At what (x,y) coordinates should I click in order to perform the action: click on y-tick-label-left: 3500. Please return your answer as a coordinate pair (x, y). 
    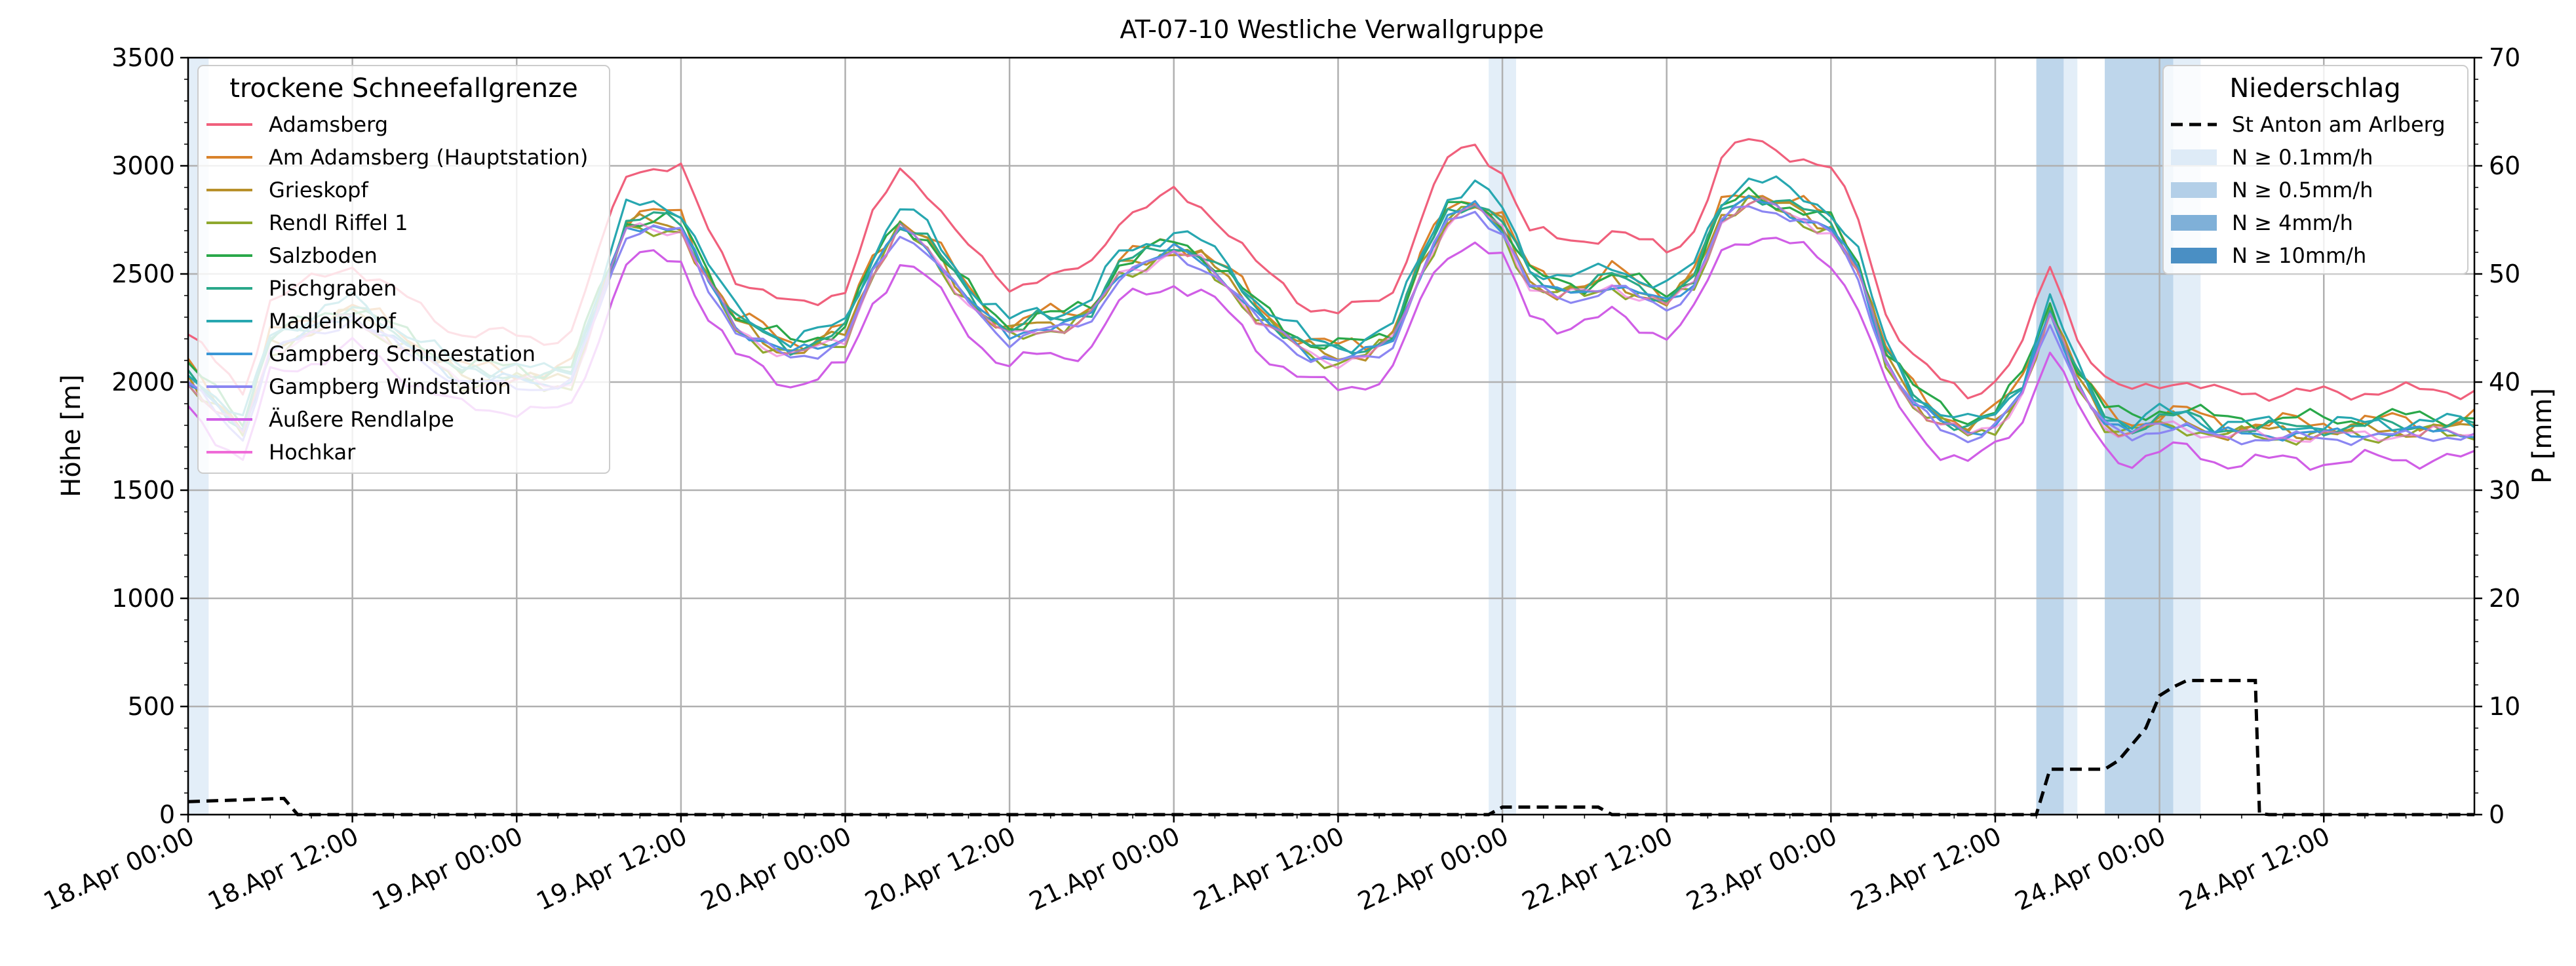
    Looking at the image, I should click on (143, 57).